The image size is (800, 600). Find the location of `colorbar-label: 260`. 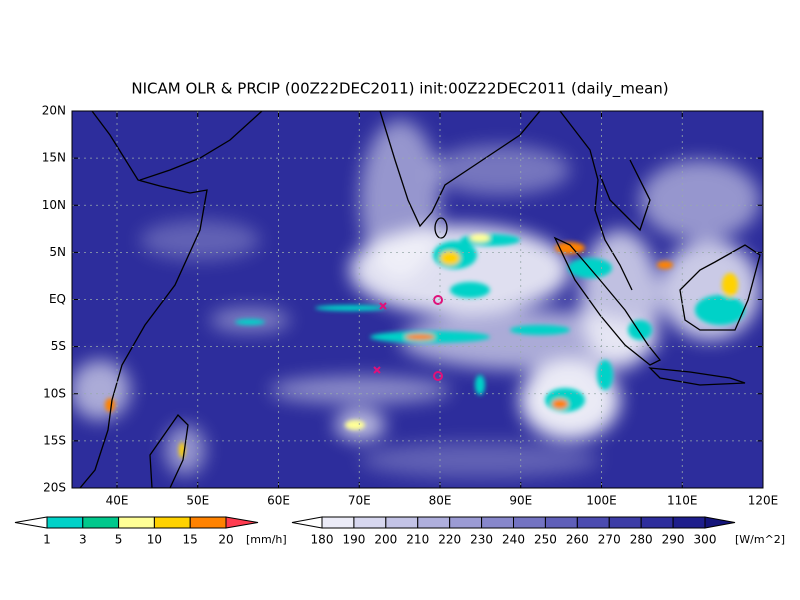

colorbar-label: 260 is located at coordinates (577, 540).